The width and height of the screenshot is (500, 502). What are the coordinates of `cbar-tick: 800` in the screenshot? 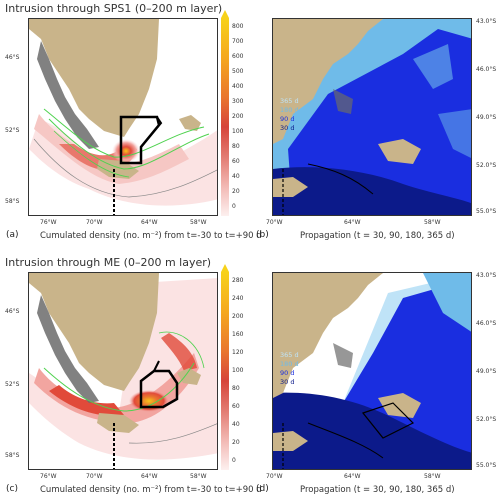 It's located at (238, 26).